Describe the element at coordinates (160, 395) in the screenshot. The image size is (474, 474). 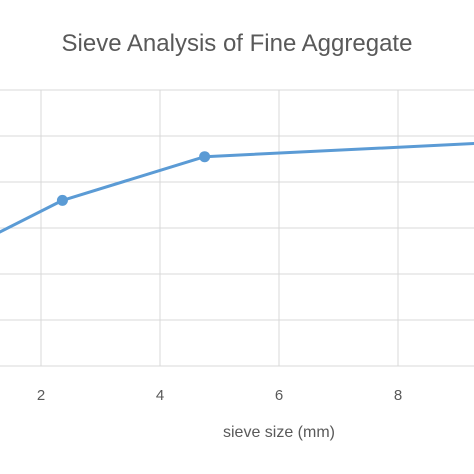
I see `x-tick-label-4: 4` at that location.